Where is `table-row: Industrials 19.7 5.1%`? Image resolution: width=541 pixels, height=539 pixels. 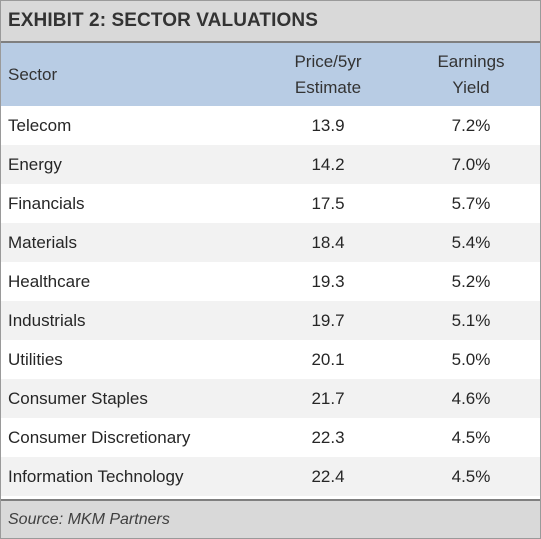 table-row: Industrials 19.7 5.1% is located at coordinates (270, 320).